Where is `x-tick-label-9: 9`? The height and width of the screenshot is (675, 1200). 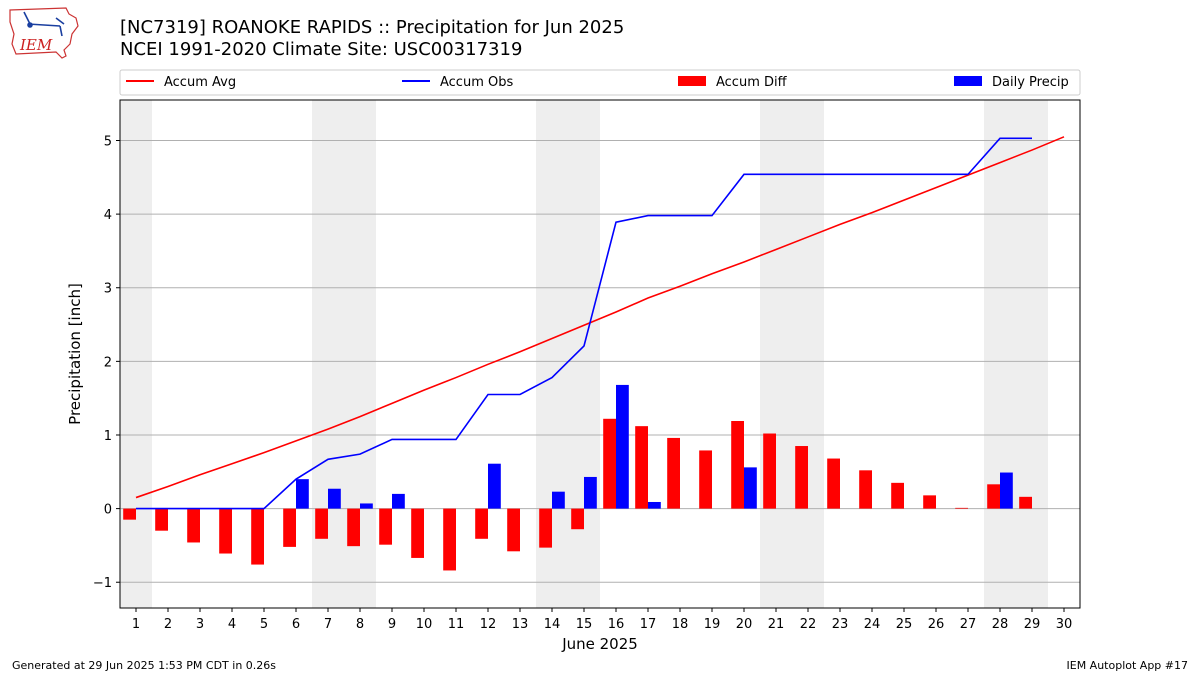
x-tick-label-9: 9 is located at coordinates (392, 624).